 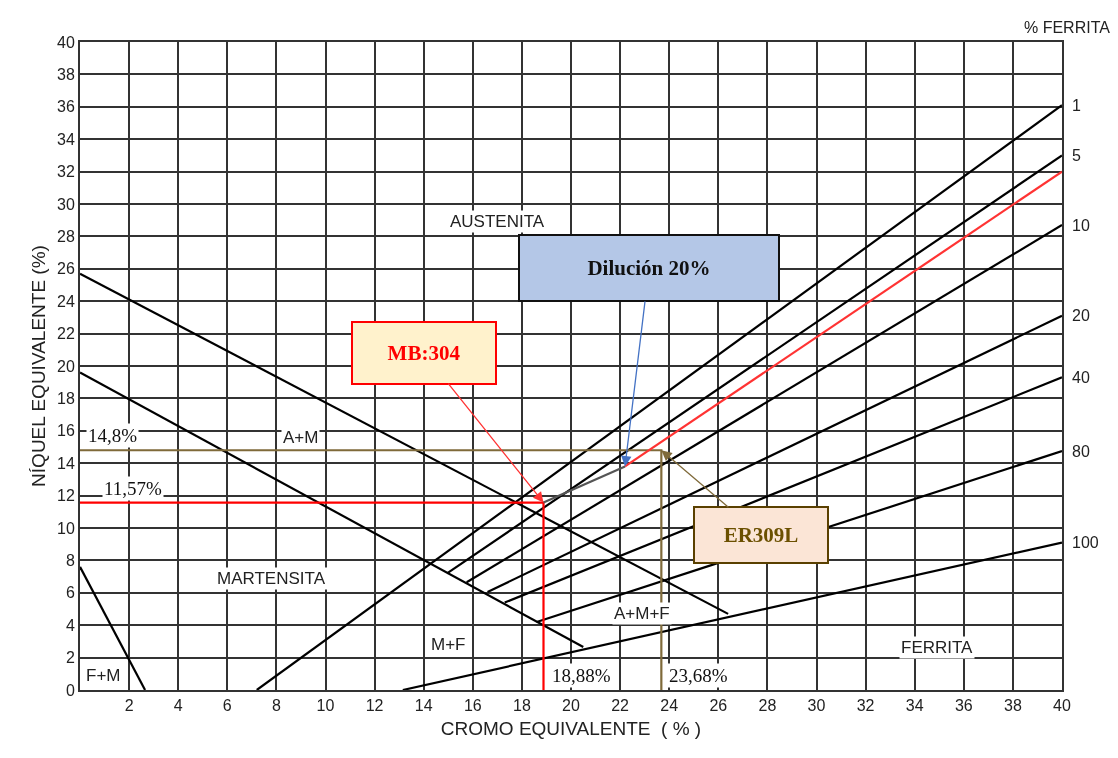 I want to click on series-label: 5, so click(x=1076, y=155).